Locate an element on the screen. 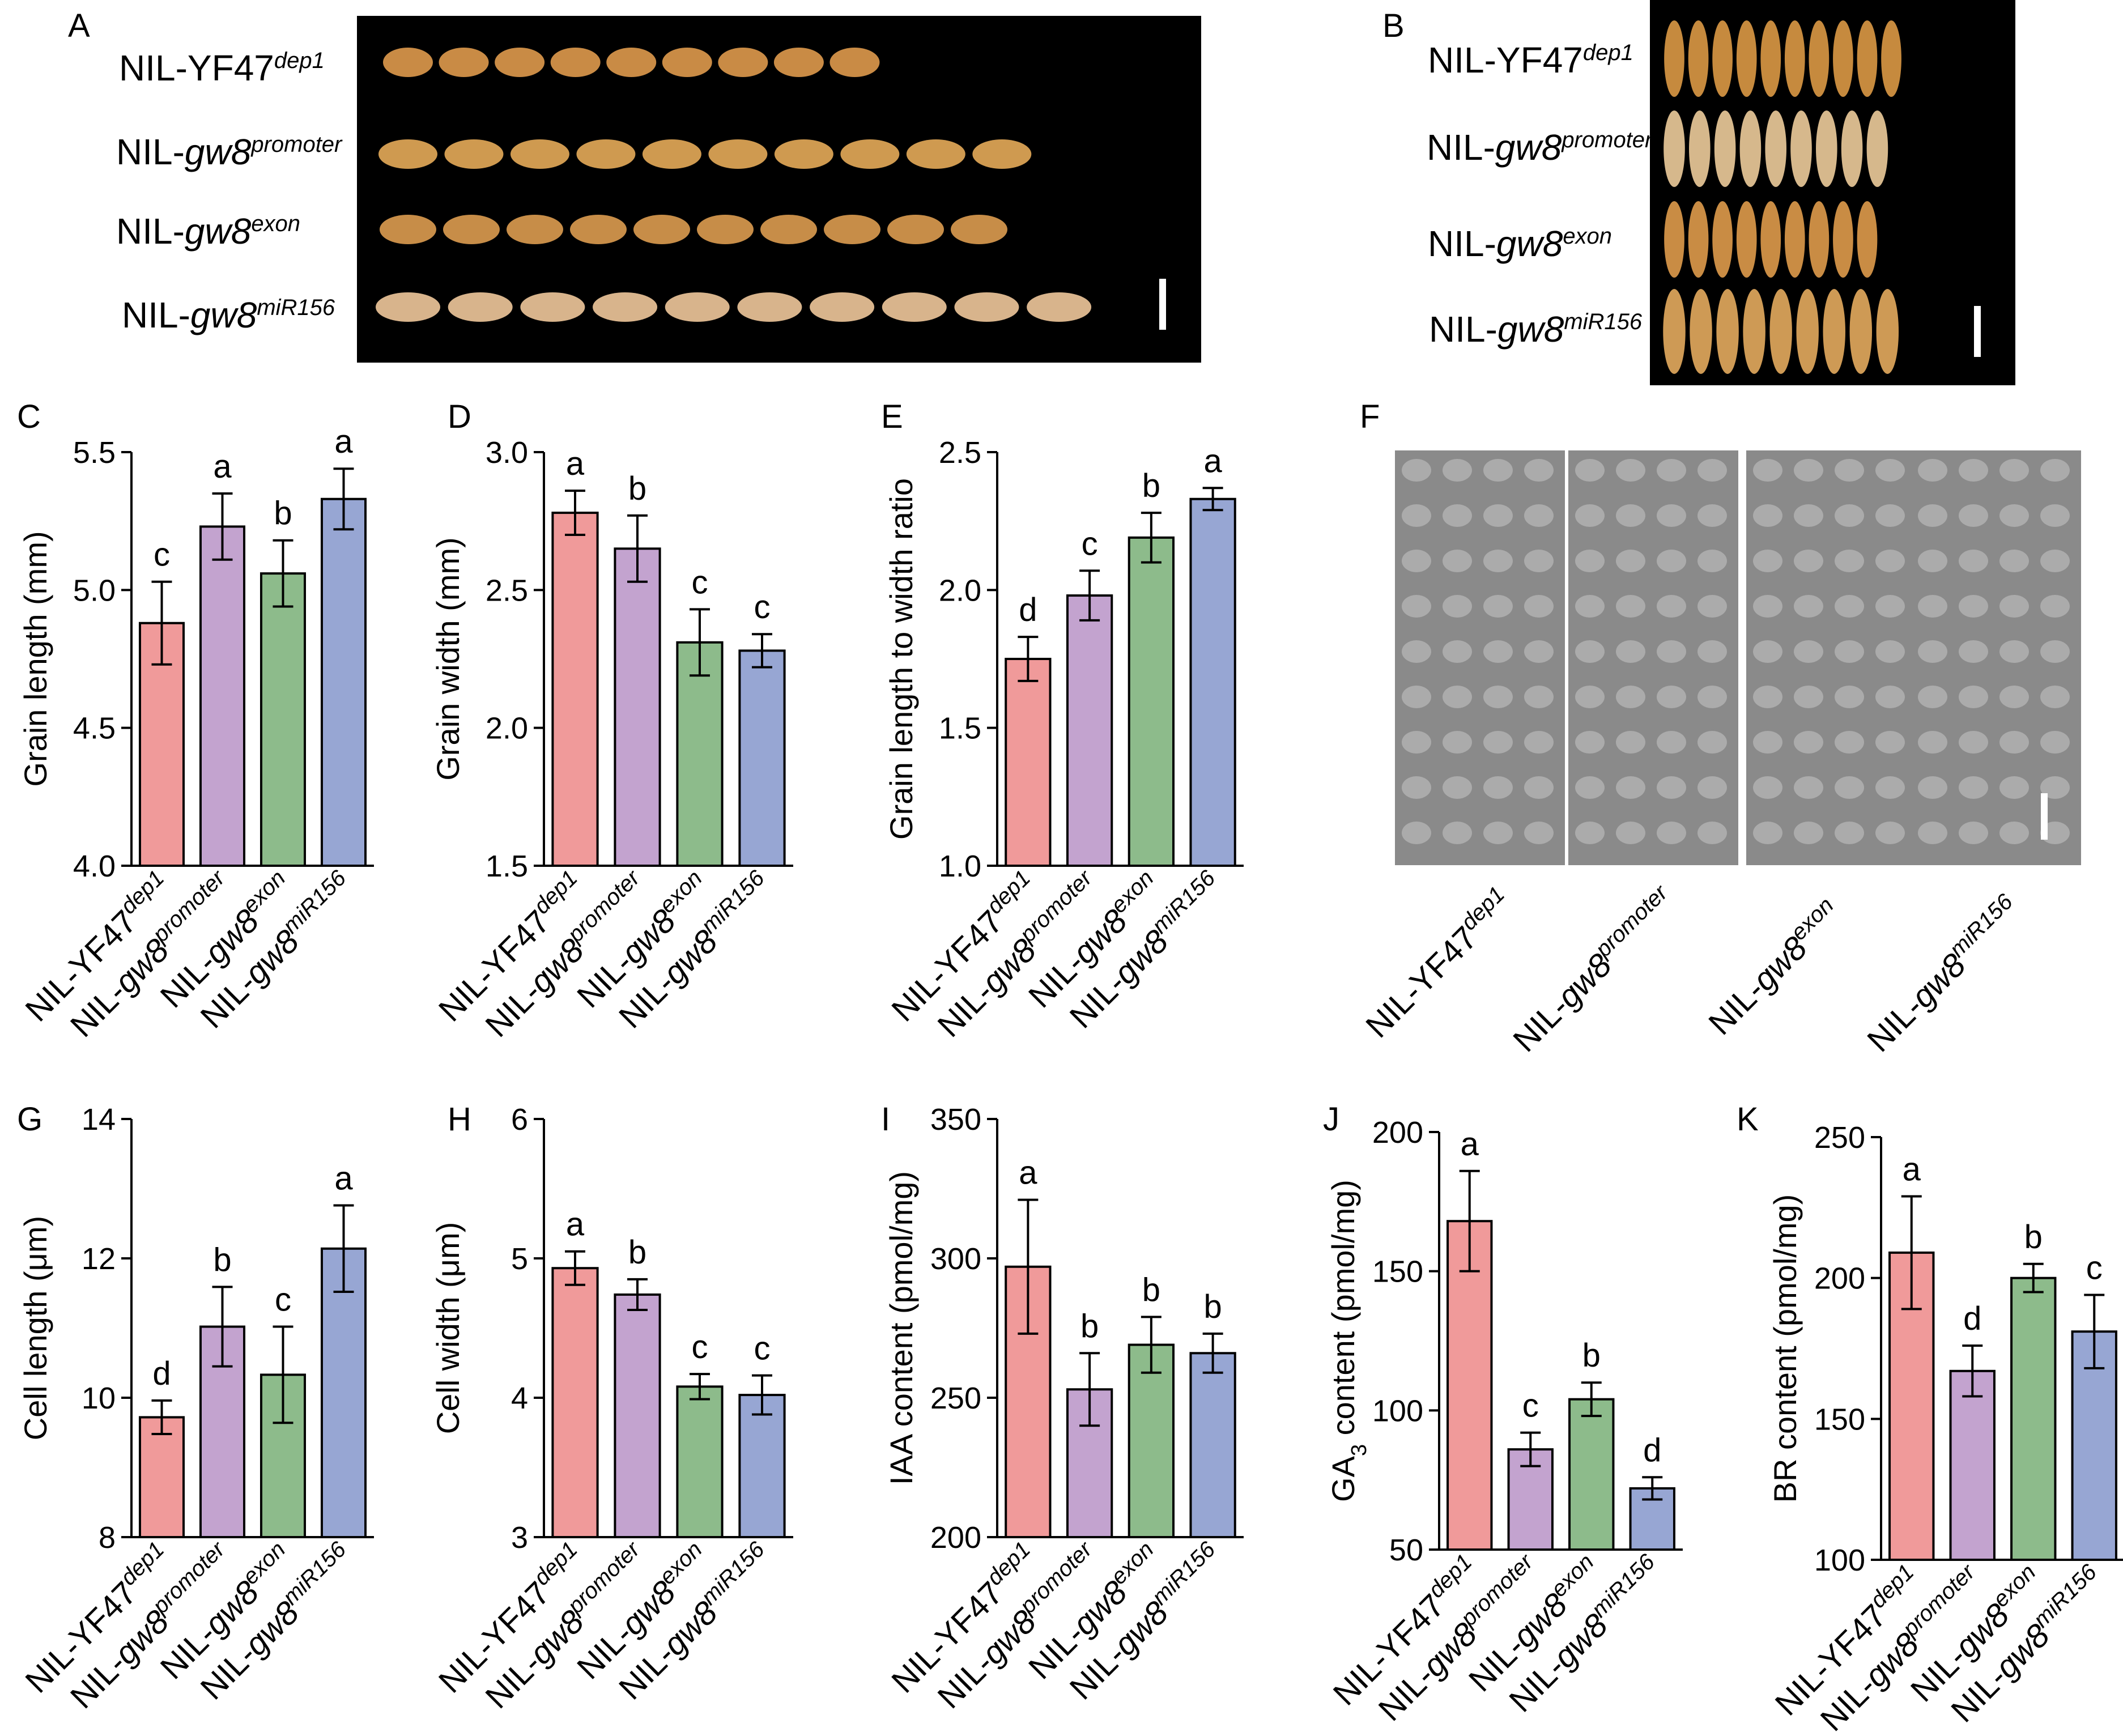 The image size is (2123, 1736). photo-a-label-promoter: NIL-gw8promoter is located at coordinates (229, 151).